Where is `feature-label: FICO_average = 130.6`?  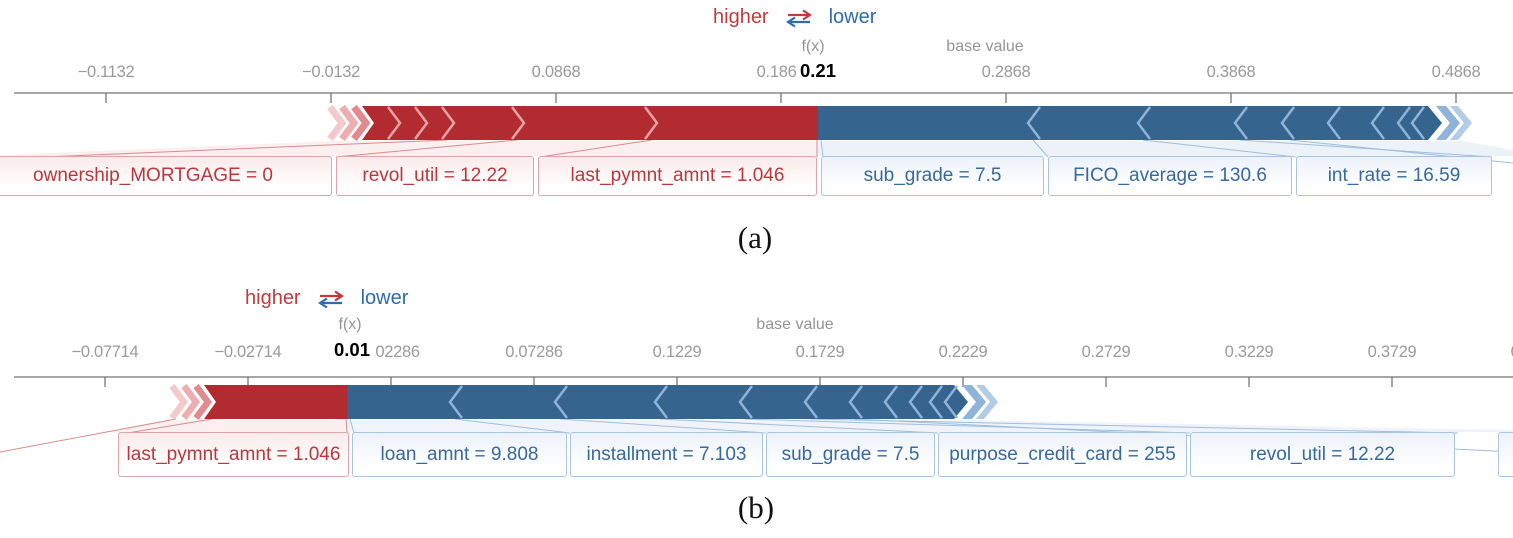
feature-label: FICO_average = 130.6 is located at coordinates (1170, 175).